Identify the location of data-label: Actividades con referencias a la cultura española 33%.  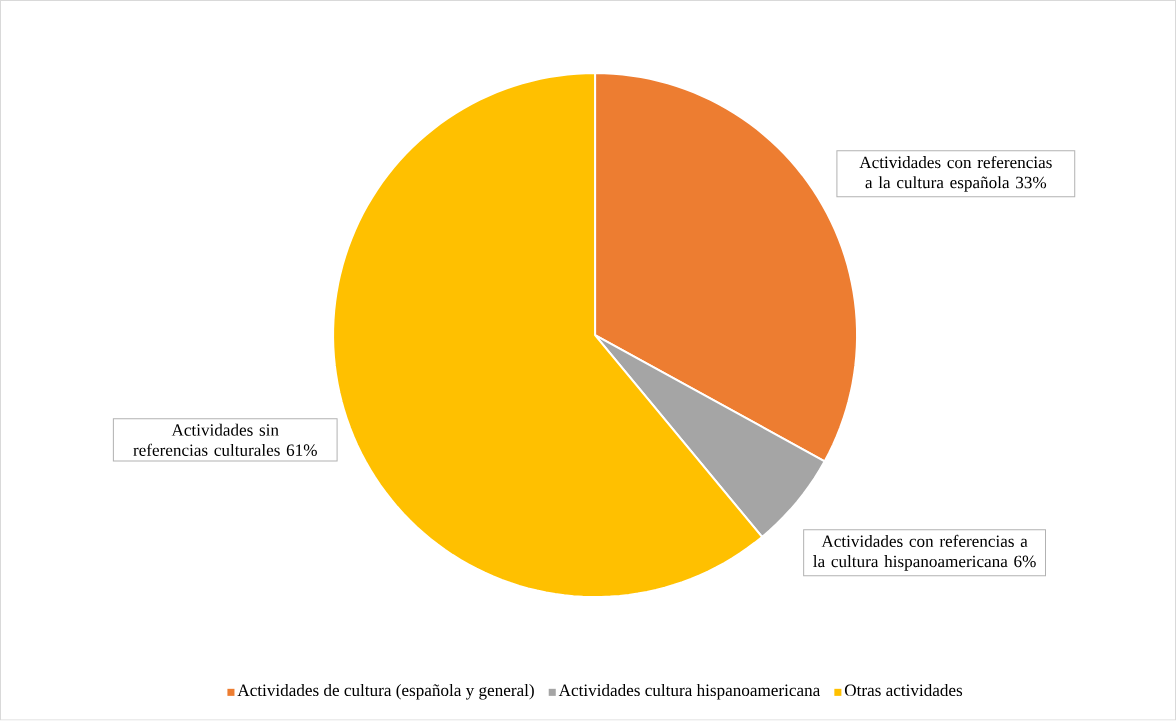
(955, 174).